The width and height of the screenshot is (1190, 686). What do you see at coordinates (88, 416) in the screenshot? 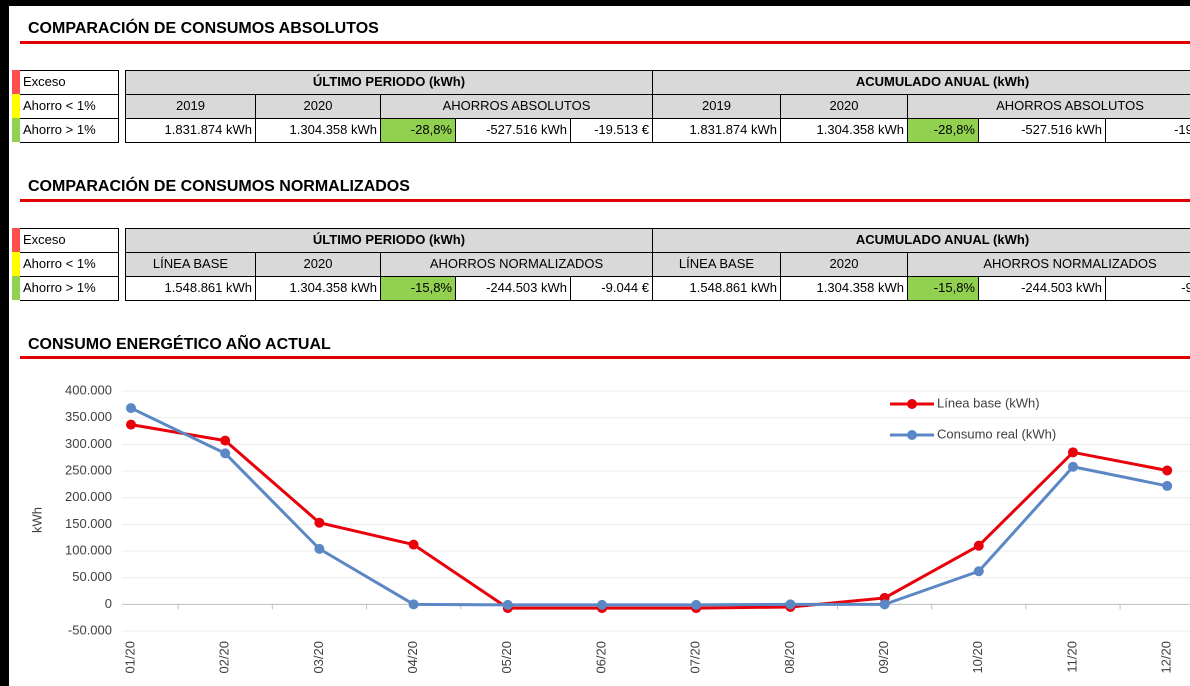
I see `y-tick-label: 350.000` at bounding box center [88, 416].